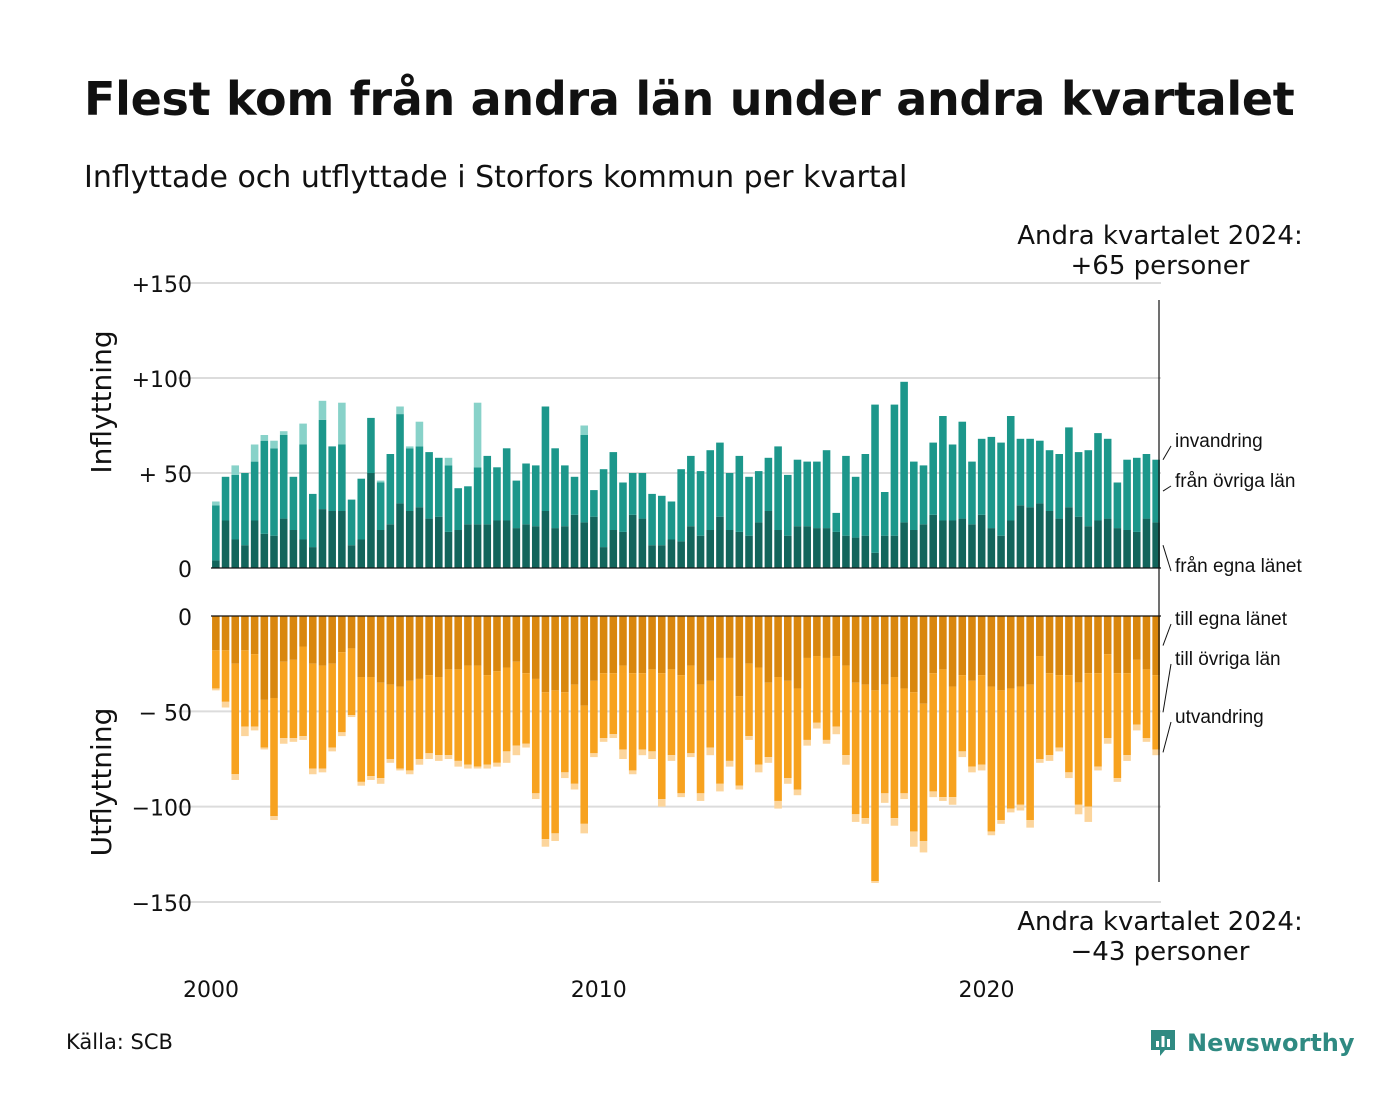  What do you see at coordinates (1167, 488) in the screenshot?
I see `label-leader` at bounding box center [1167, 488].